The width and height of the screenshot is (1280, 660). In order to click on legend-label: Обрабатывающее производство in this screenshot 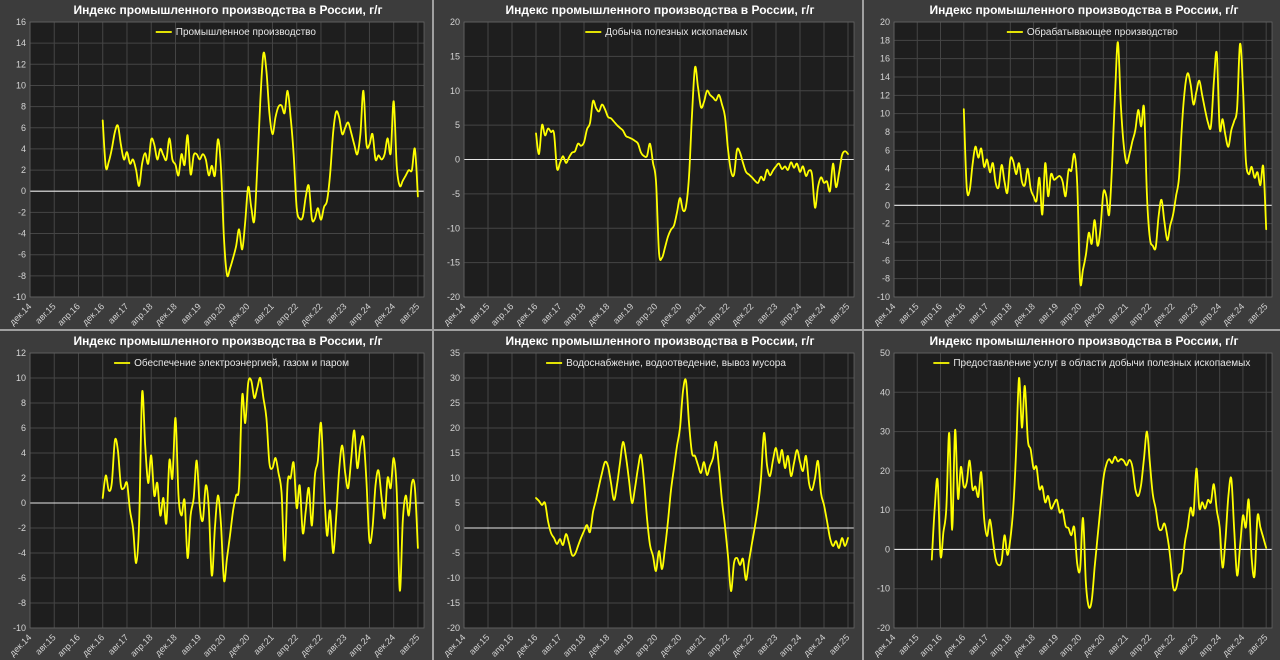, I will do `click(1102, 32)`.